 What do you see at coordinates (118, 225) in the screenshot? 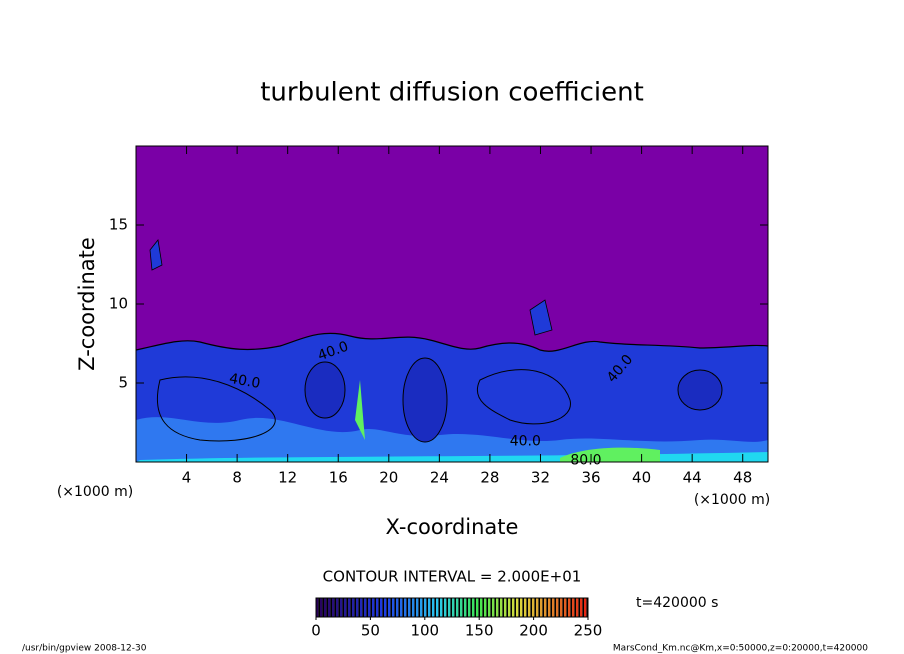
I see `y-tick-label: 15` at bounding box center [118, 225].